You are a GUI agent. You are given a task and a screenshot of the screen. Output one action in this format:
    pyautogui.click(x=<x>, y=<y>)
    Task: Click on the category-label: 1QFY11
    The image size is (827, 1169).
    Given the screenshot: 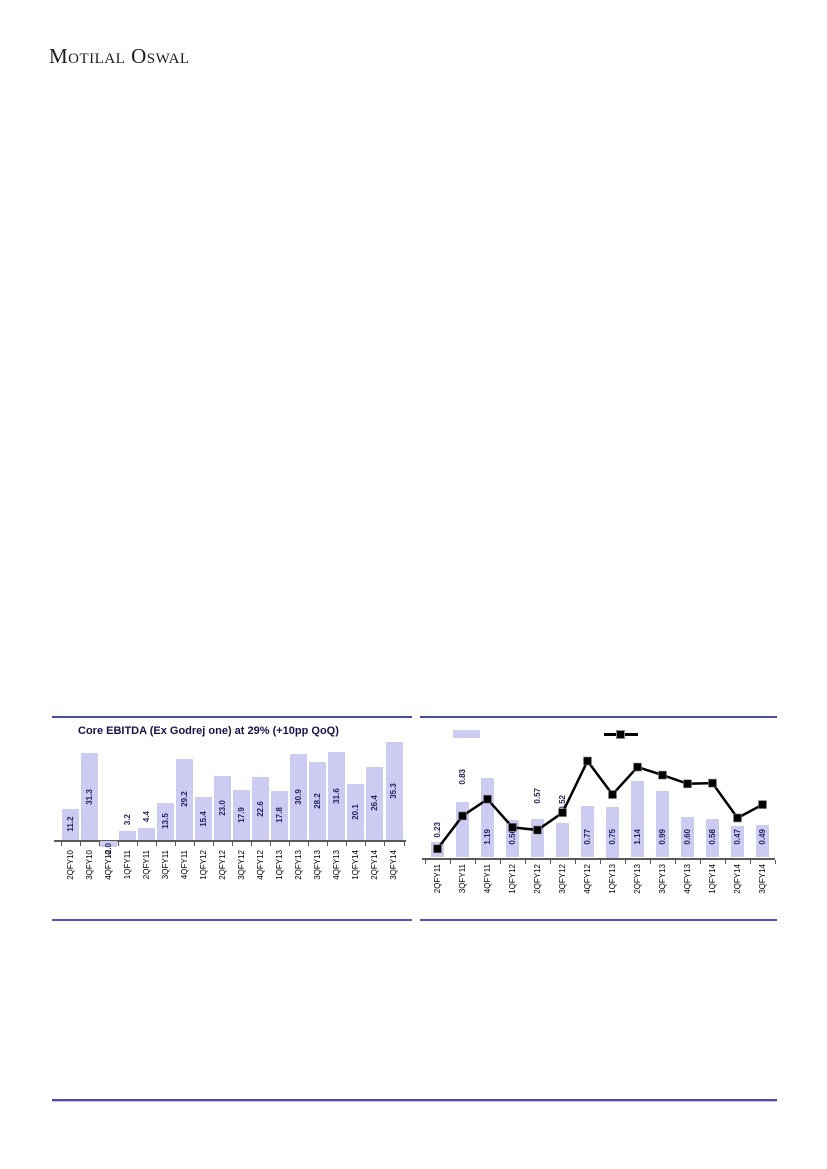 What is the action you would take?
    pyautogui.click(x=127, y=865)
    